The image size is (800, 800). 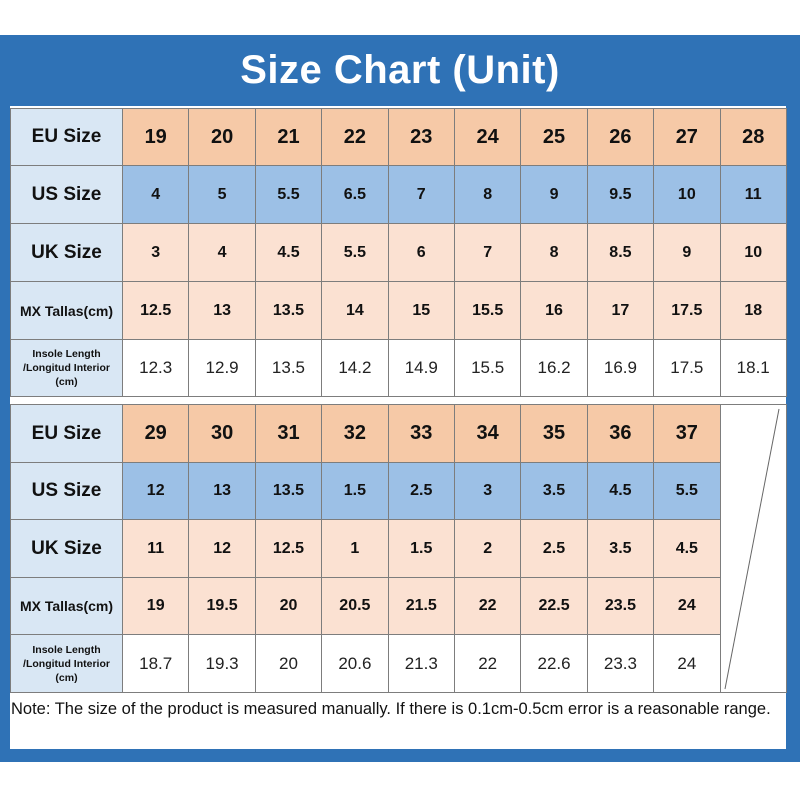 I want to click on mx-size-cell: 13.5, so click(x=288, y=310).